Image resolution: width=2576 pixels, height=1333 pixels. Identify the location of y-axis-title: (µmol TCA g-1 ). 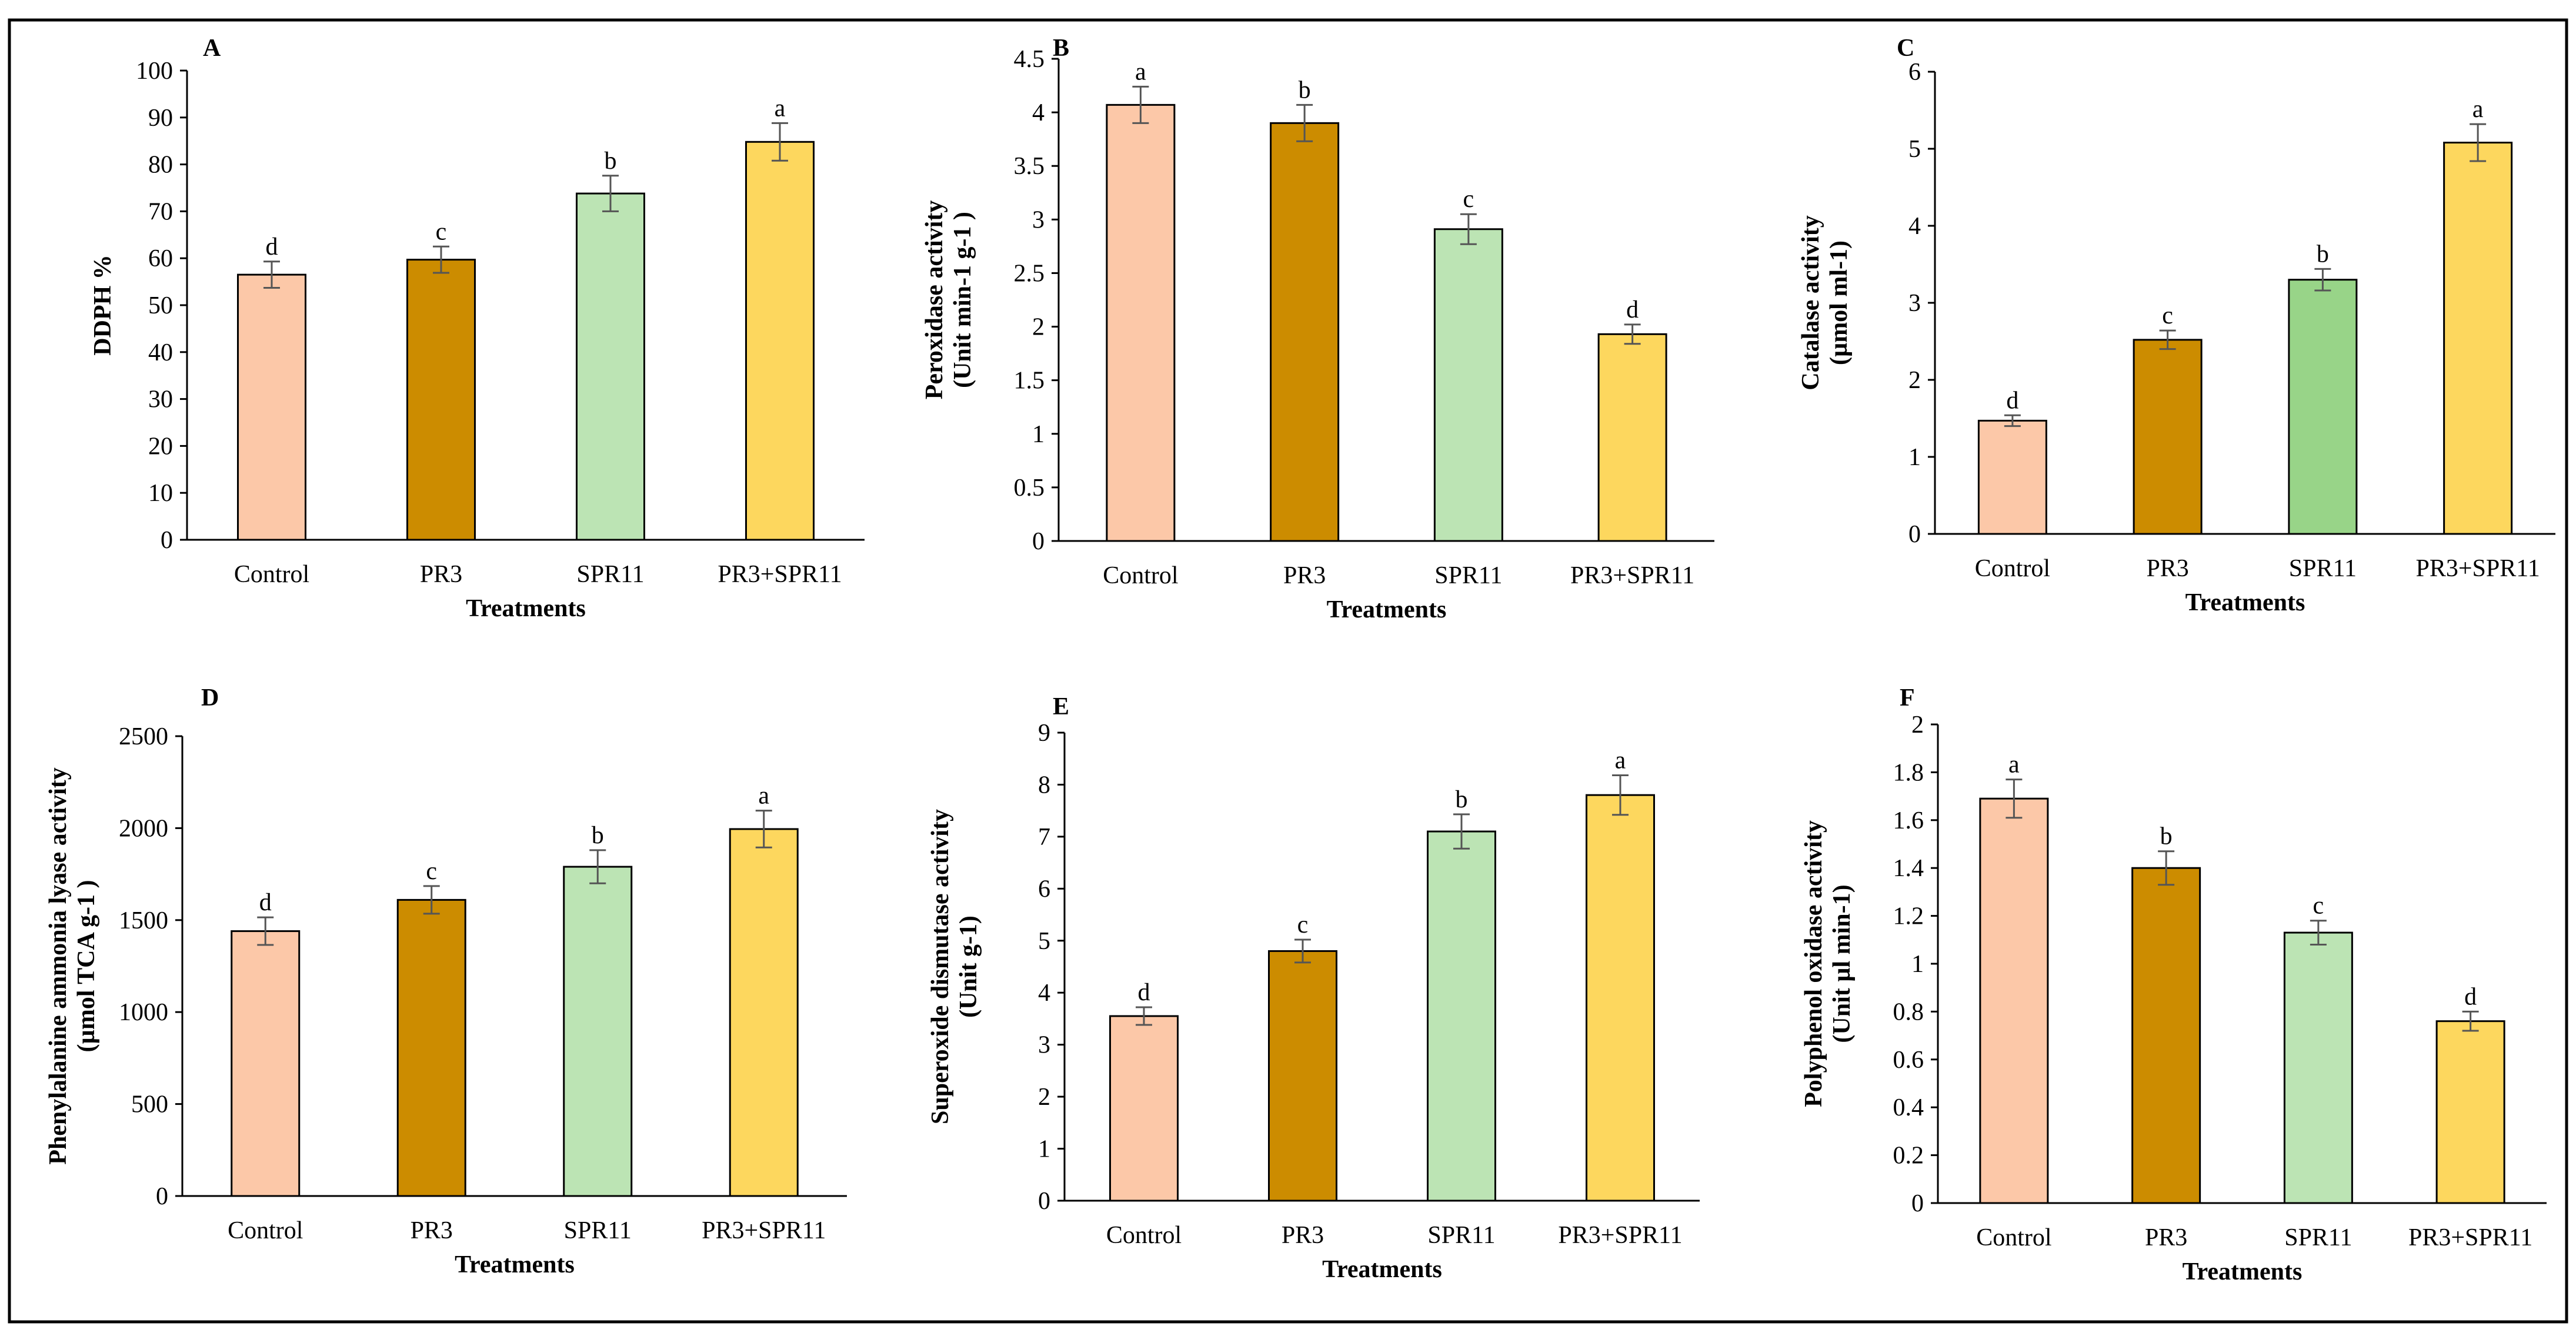
(86, 966).